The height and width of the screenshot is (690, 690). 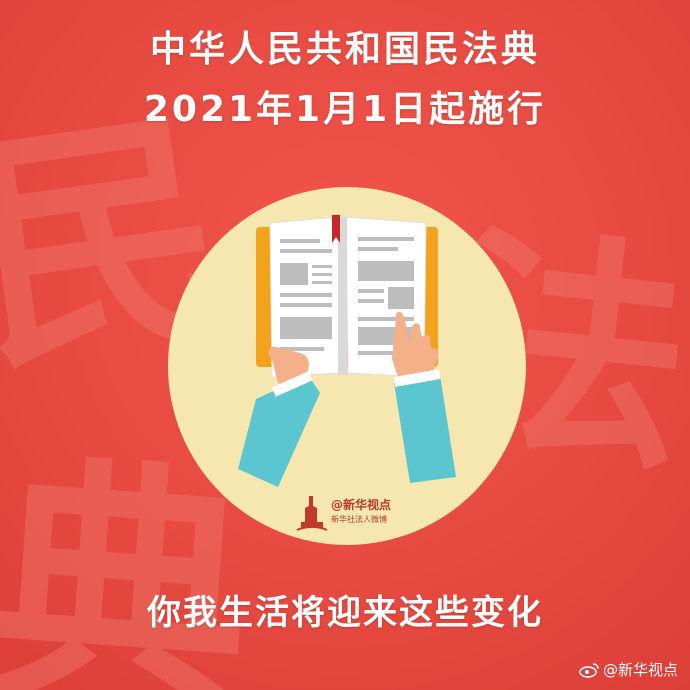 I want to click on right-hand, so click(x=415, y=347).